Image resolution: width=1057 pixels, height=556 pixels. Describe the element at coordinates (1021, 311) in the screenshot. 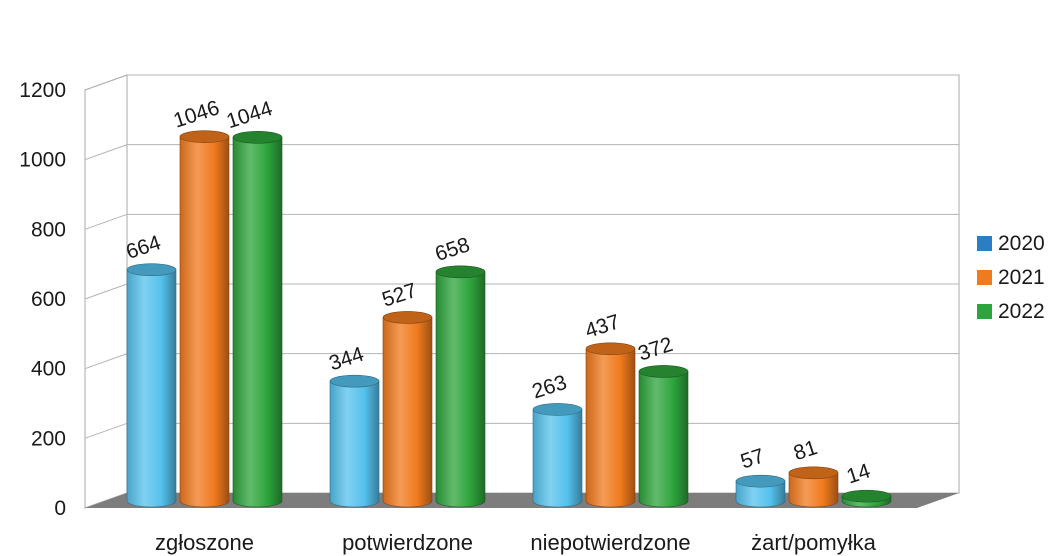

I see `legend-label: 2022` at that location.